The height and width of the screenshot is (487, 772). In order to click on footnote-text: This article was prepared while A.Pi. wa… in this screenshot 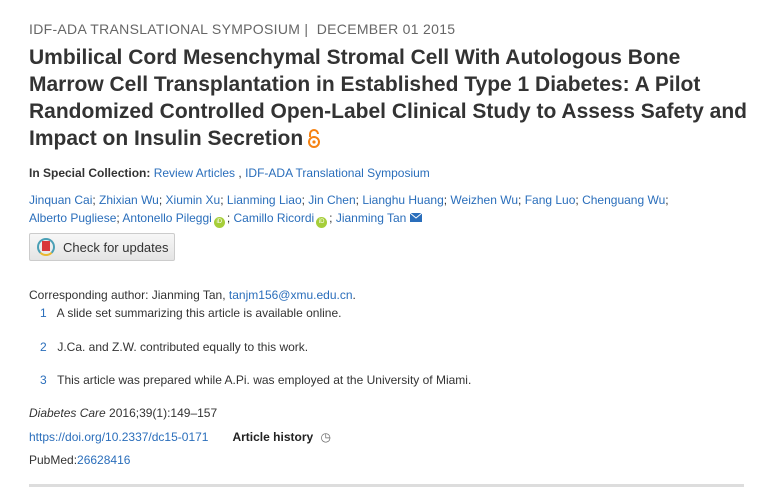, I will do `click(264, 380)`.